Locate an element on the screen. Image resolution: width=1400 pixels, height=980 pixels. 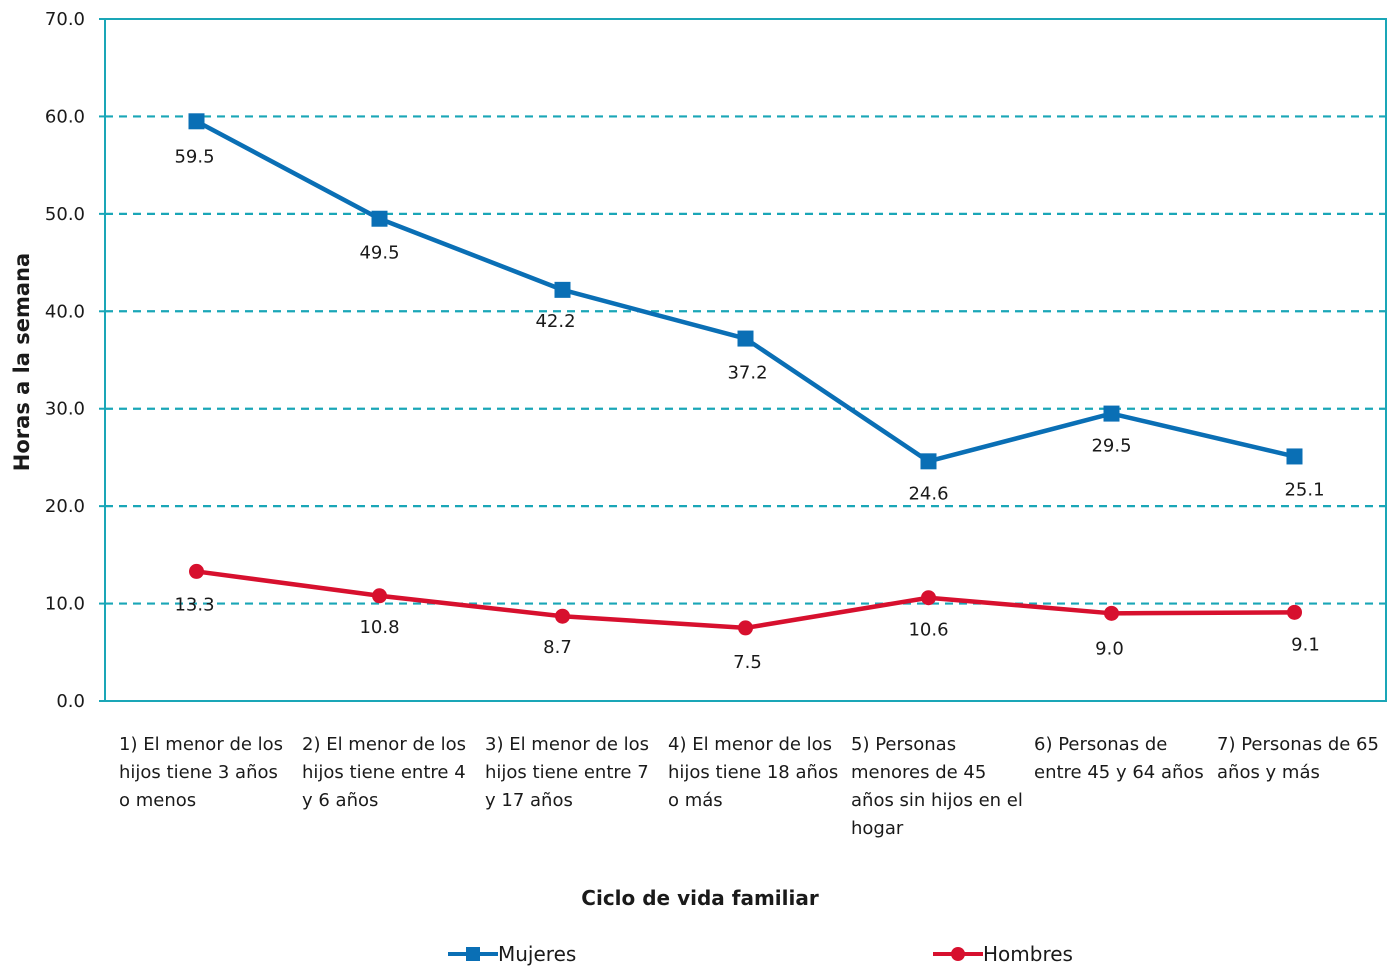
data-label: 25.1 is located at coordinates (1304, 489).